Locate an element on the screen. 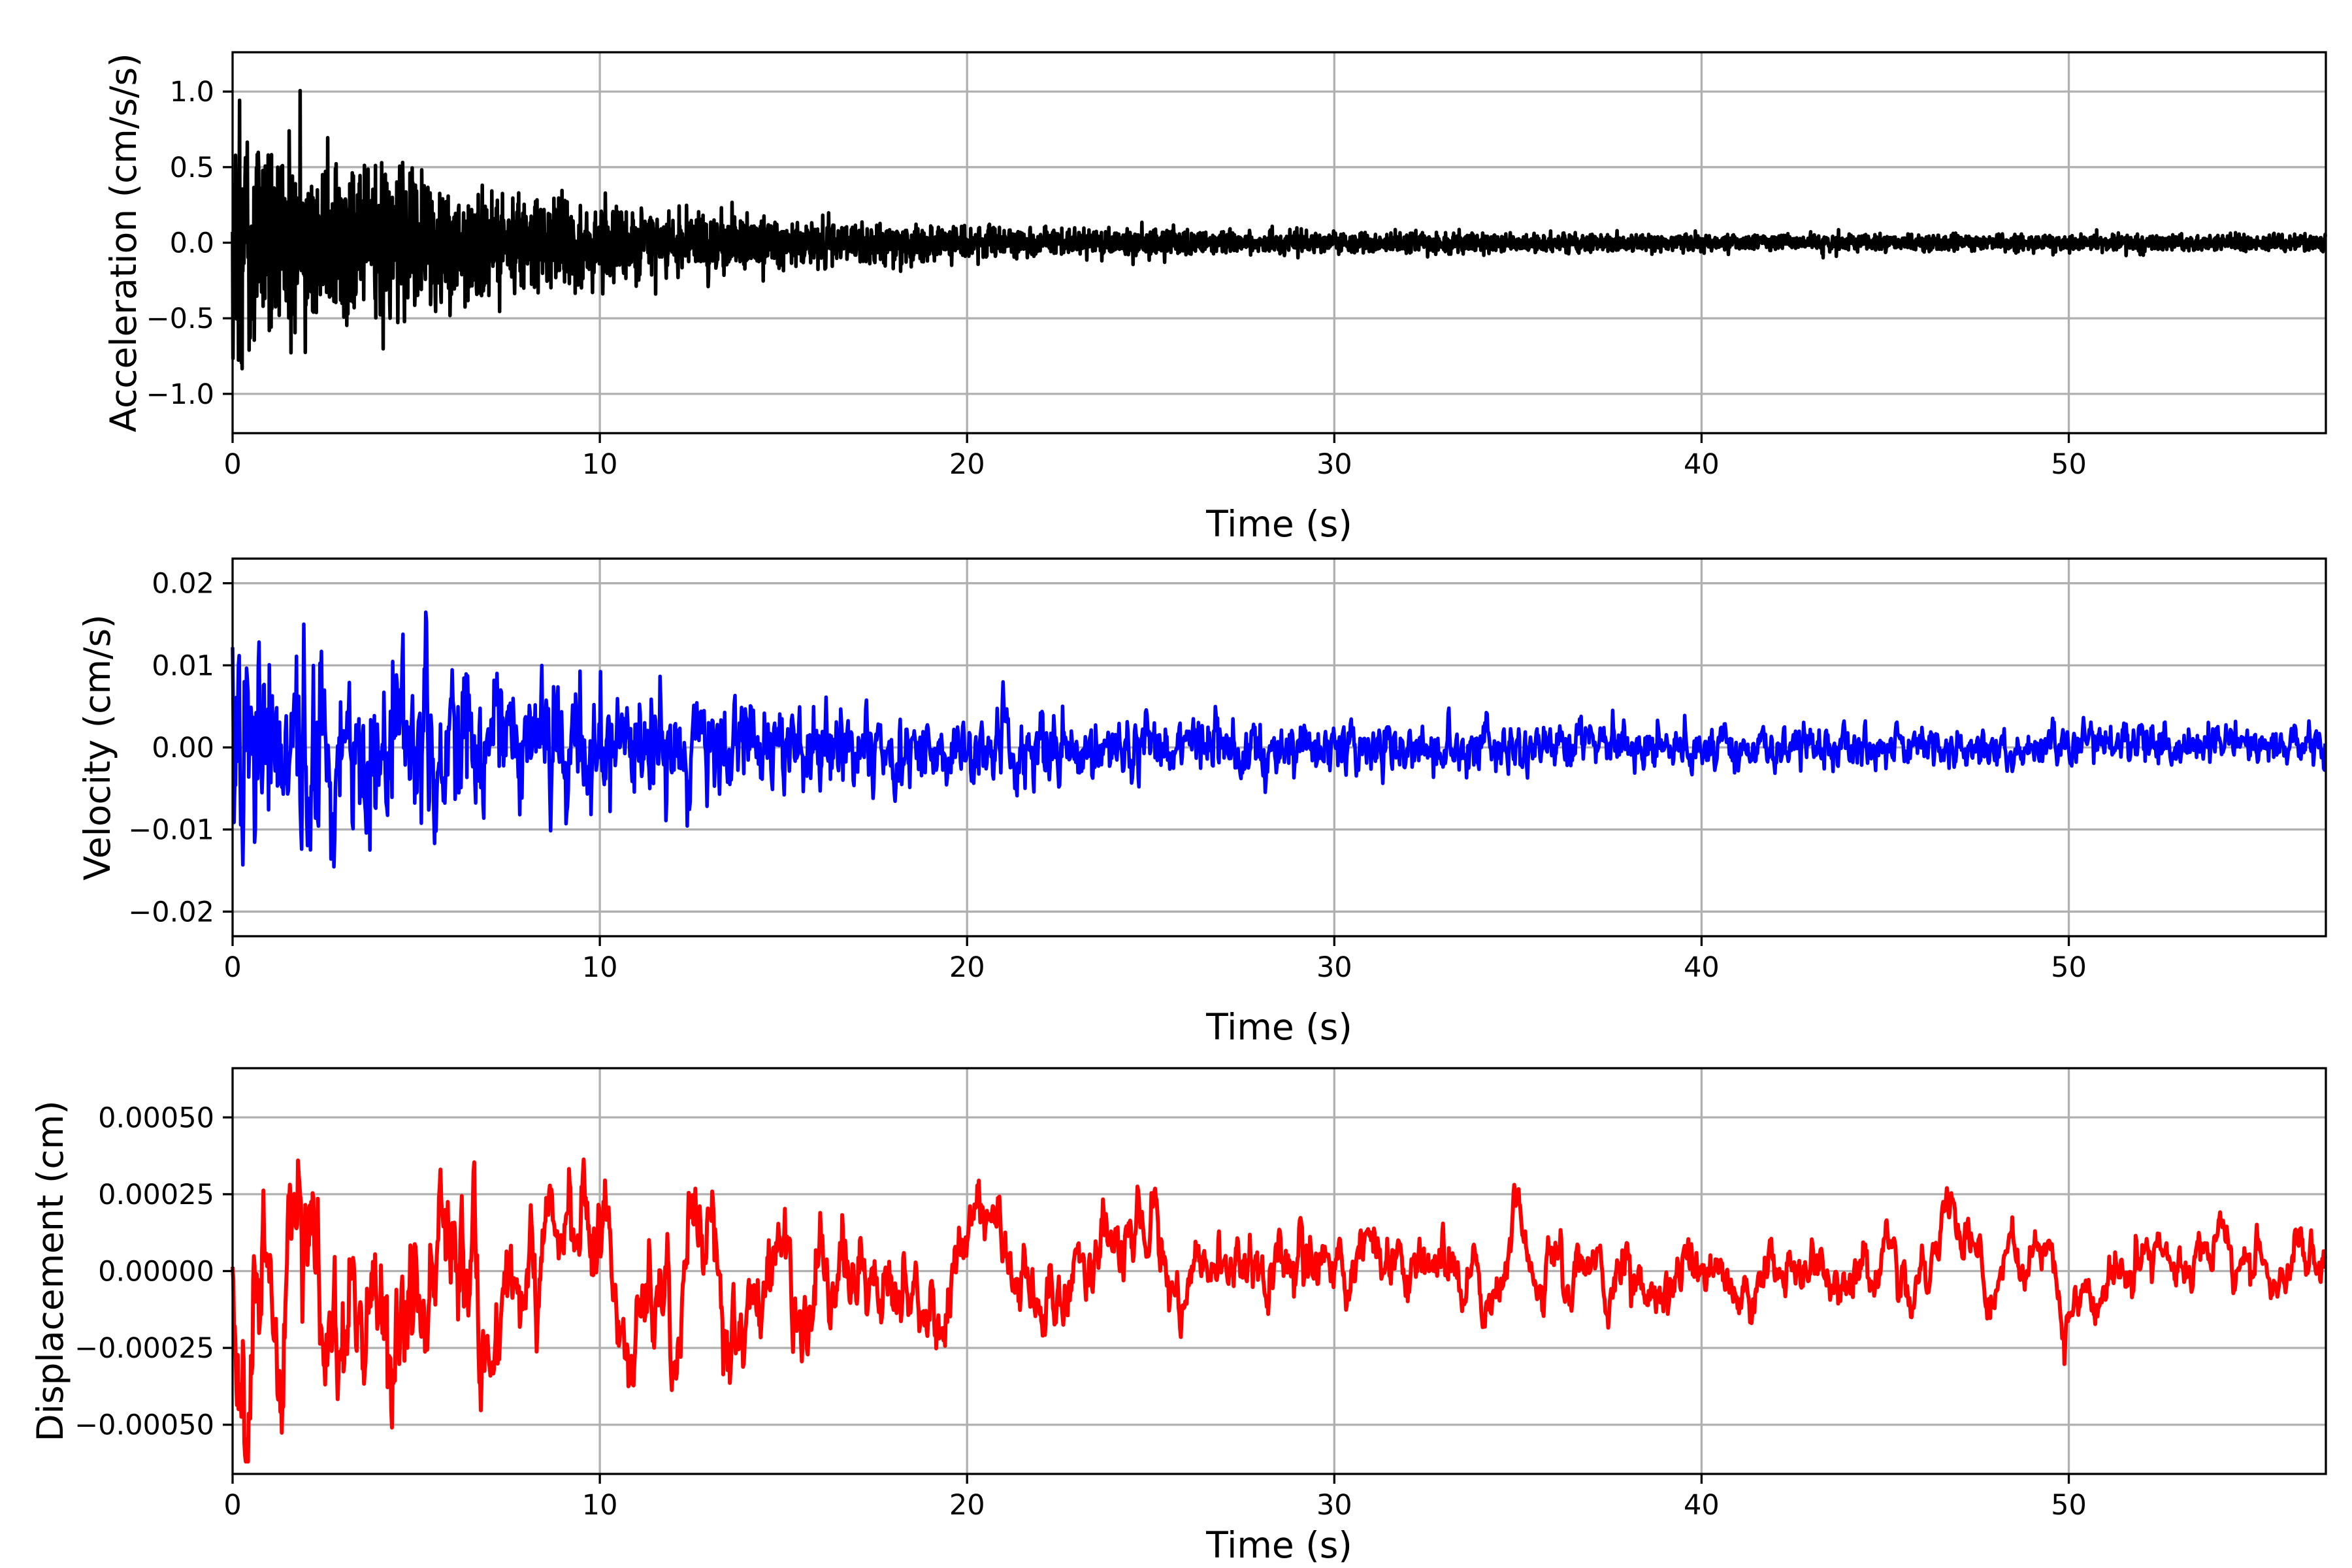  panel-1-ylabel: Velocity (cm/s) is located at coordinates (97, 747).